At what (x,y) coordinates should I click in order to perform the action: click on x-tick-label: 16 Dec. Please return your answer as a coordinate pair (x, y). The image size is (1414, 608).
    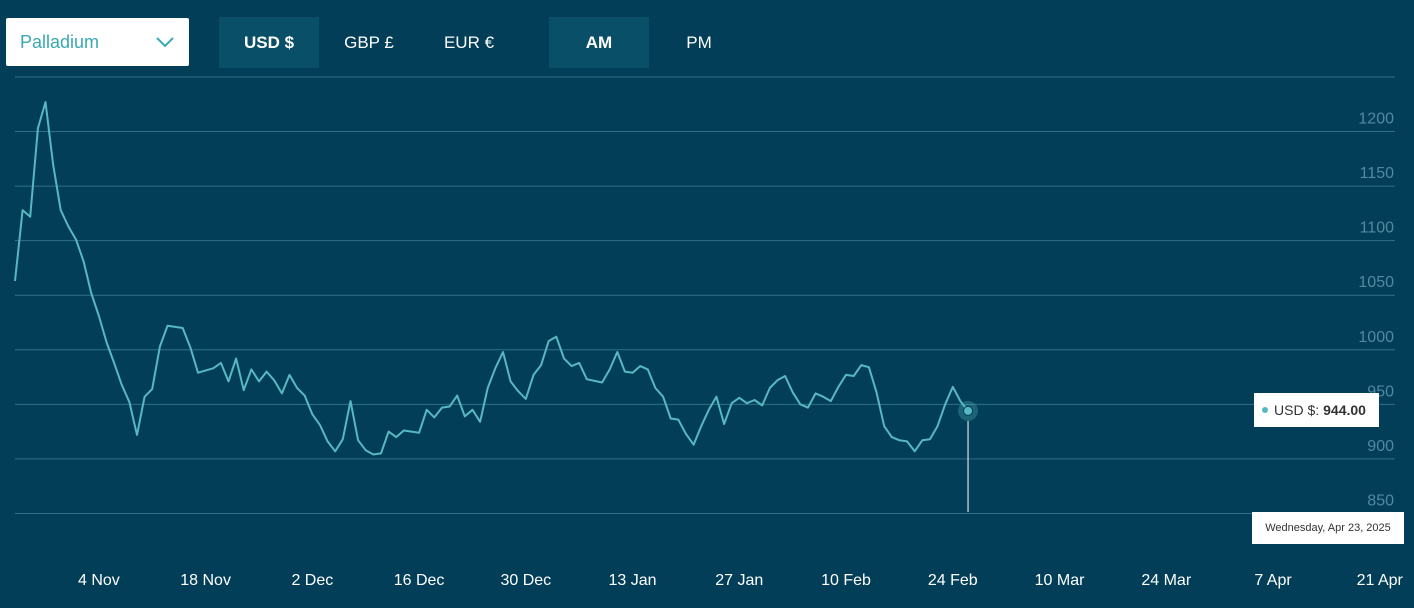
    Looking at the image, I should click on (419, 580).